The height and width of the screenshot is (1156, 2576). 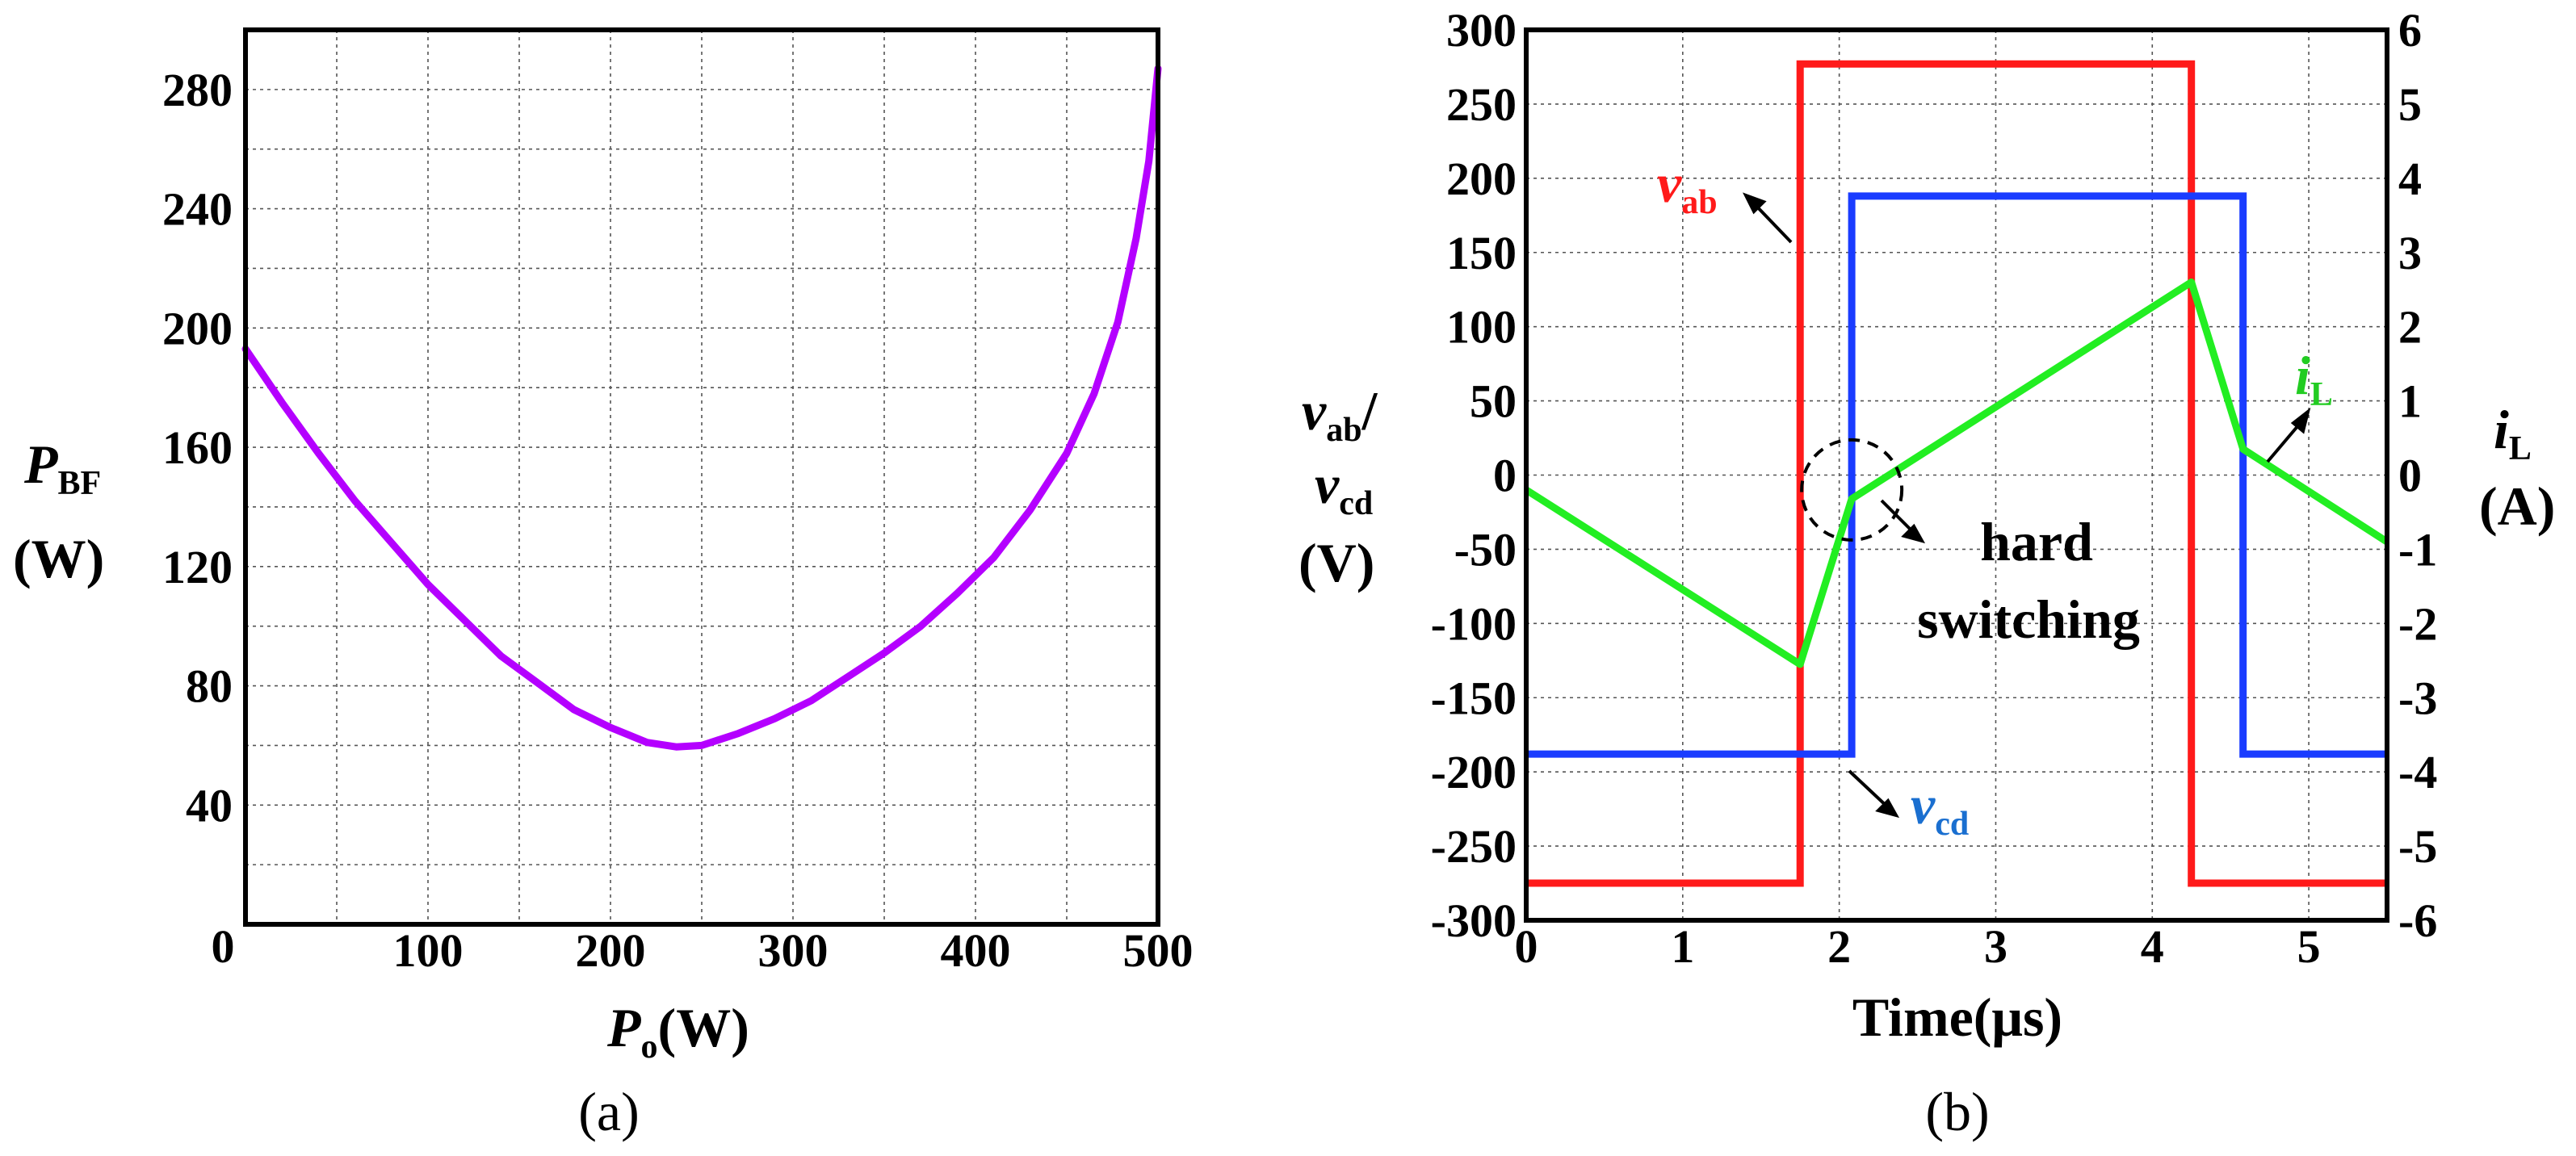 What do you see at coordinates (2417, 549) in the screenshot?
I see `right-tick-label: -1` at bounding box center [2417, 549].